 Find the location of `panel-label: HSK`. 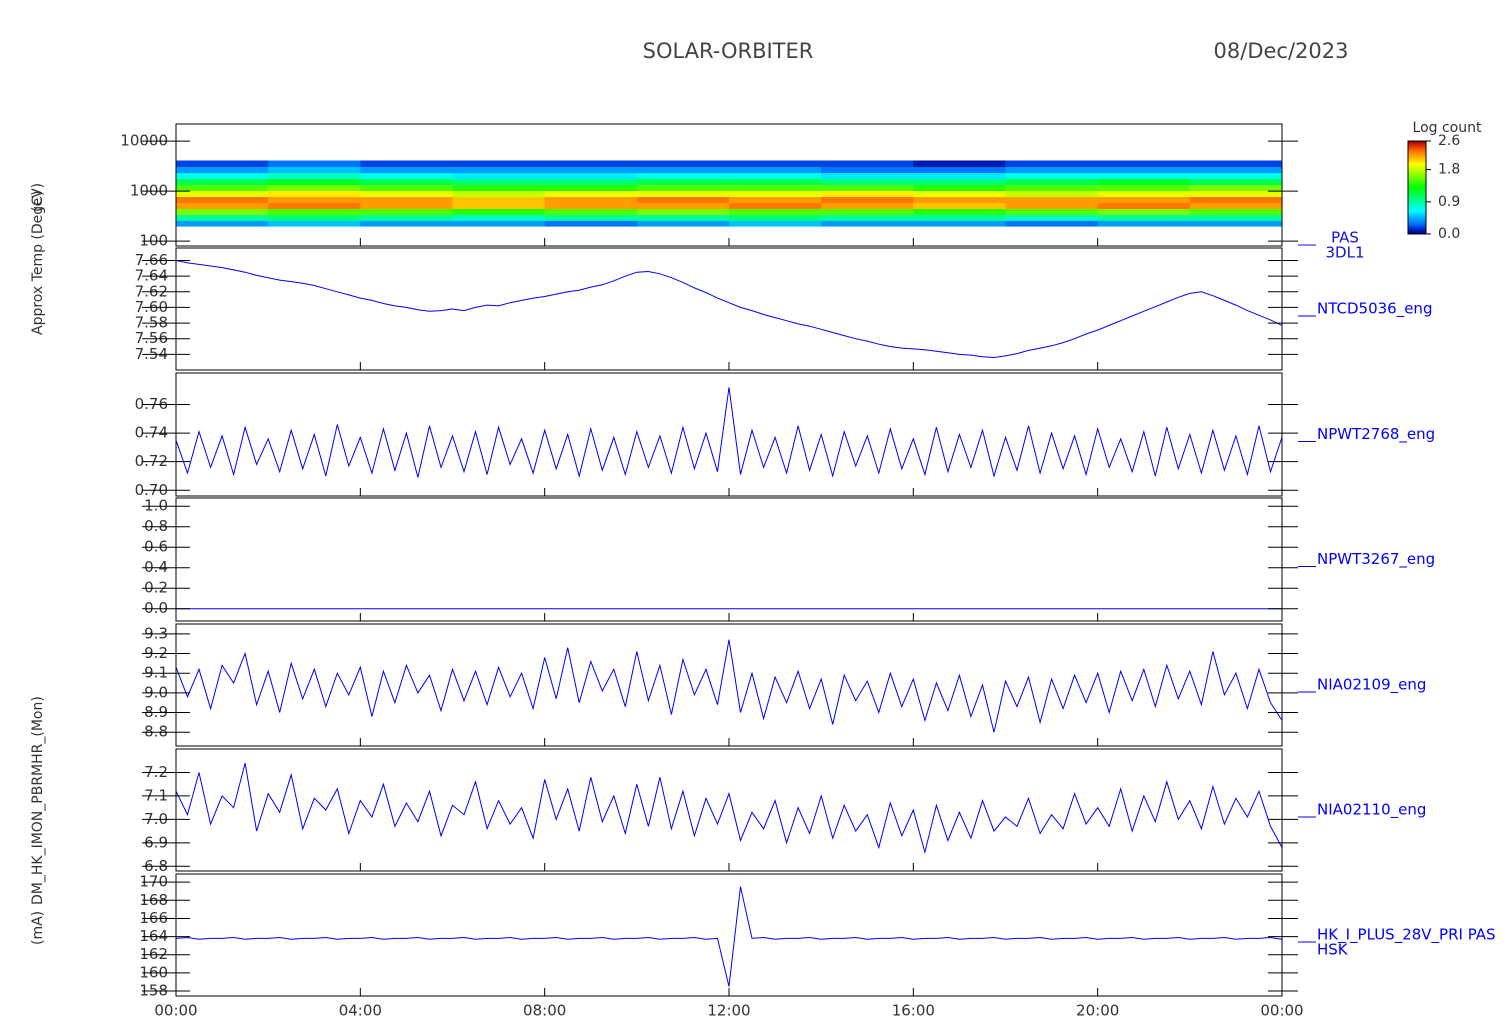

panel-label: HSK is located at coordinates (1333, 950).